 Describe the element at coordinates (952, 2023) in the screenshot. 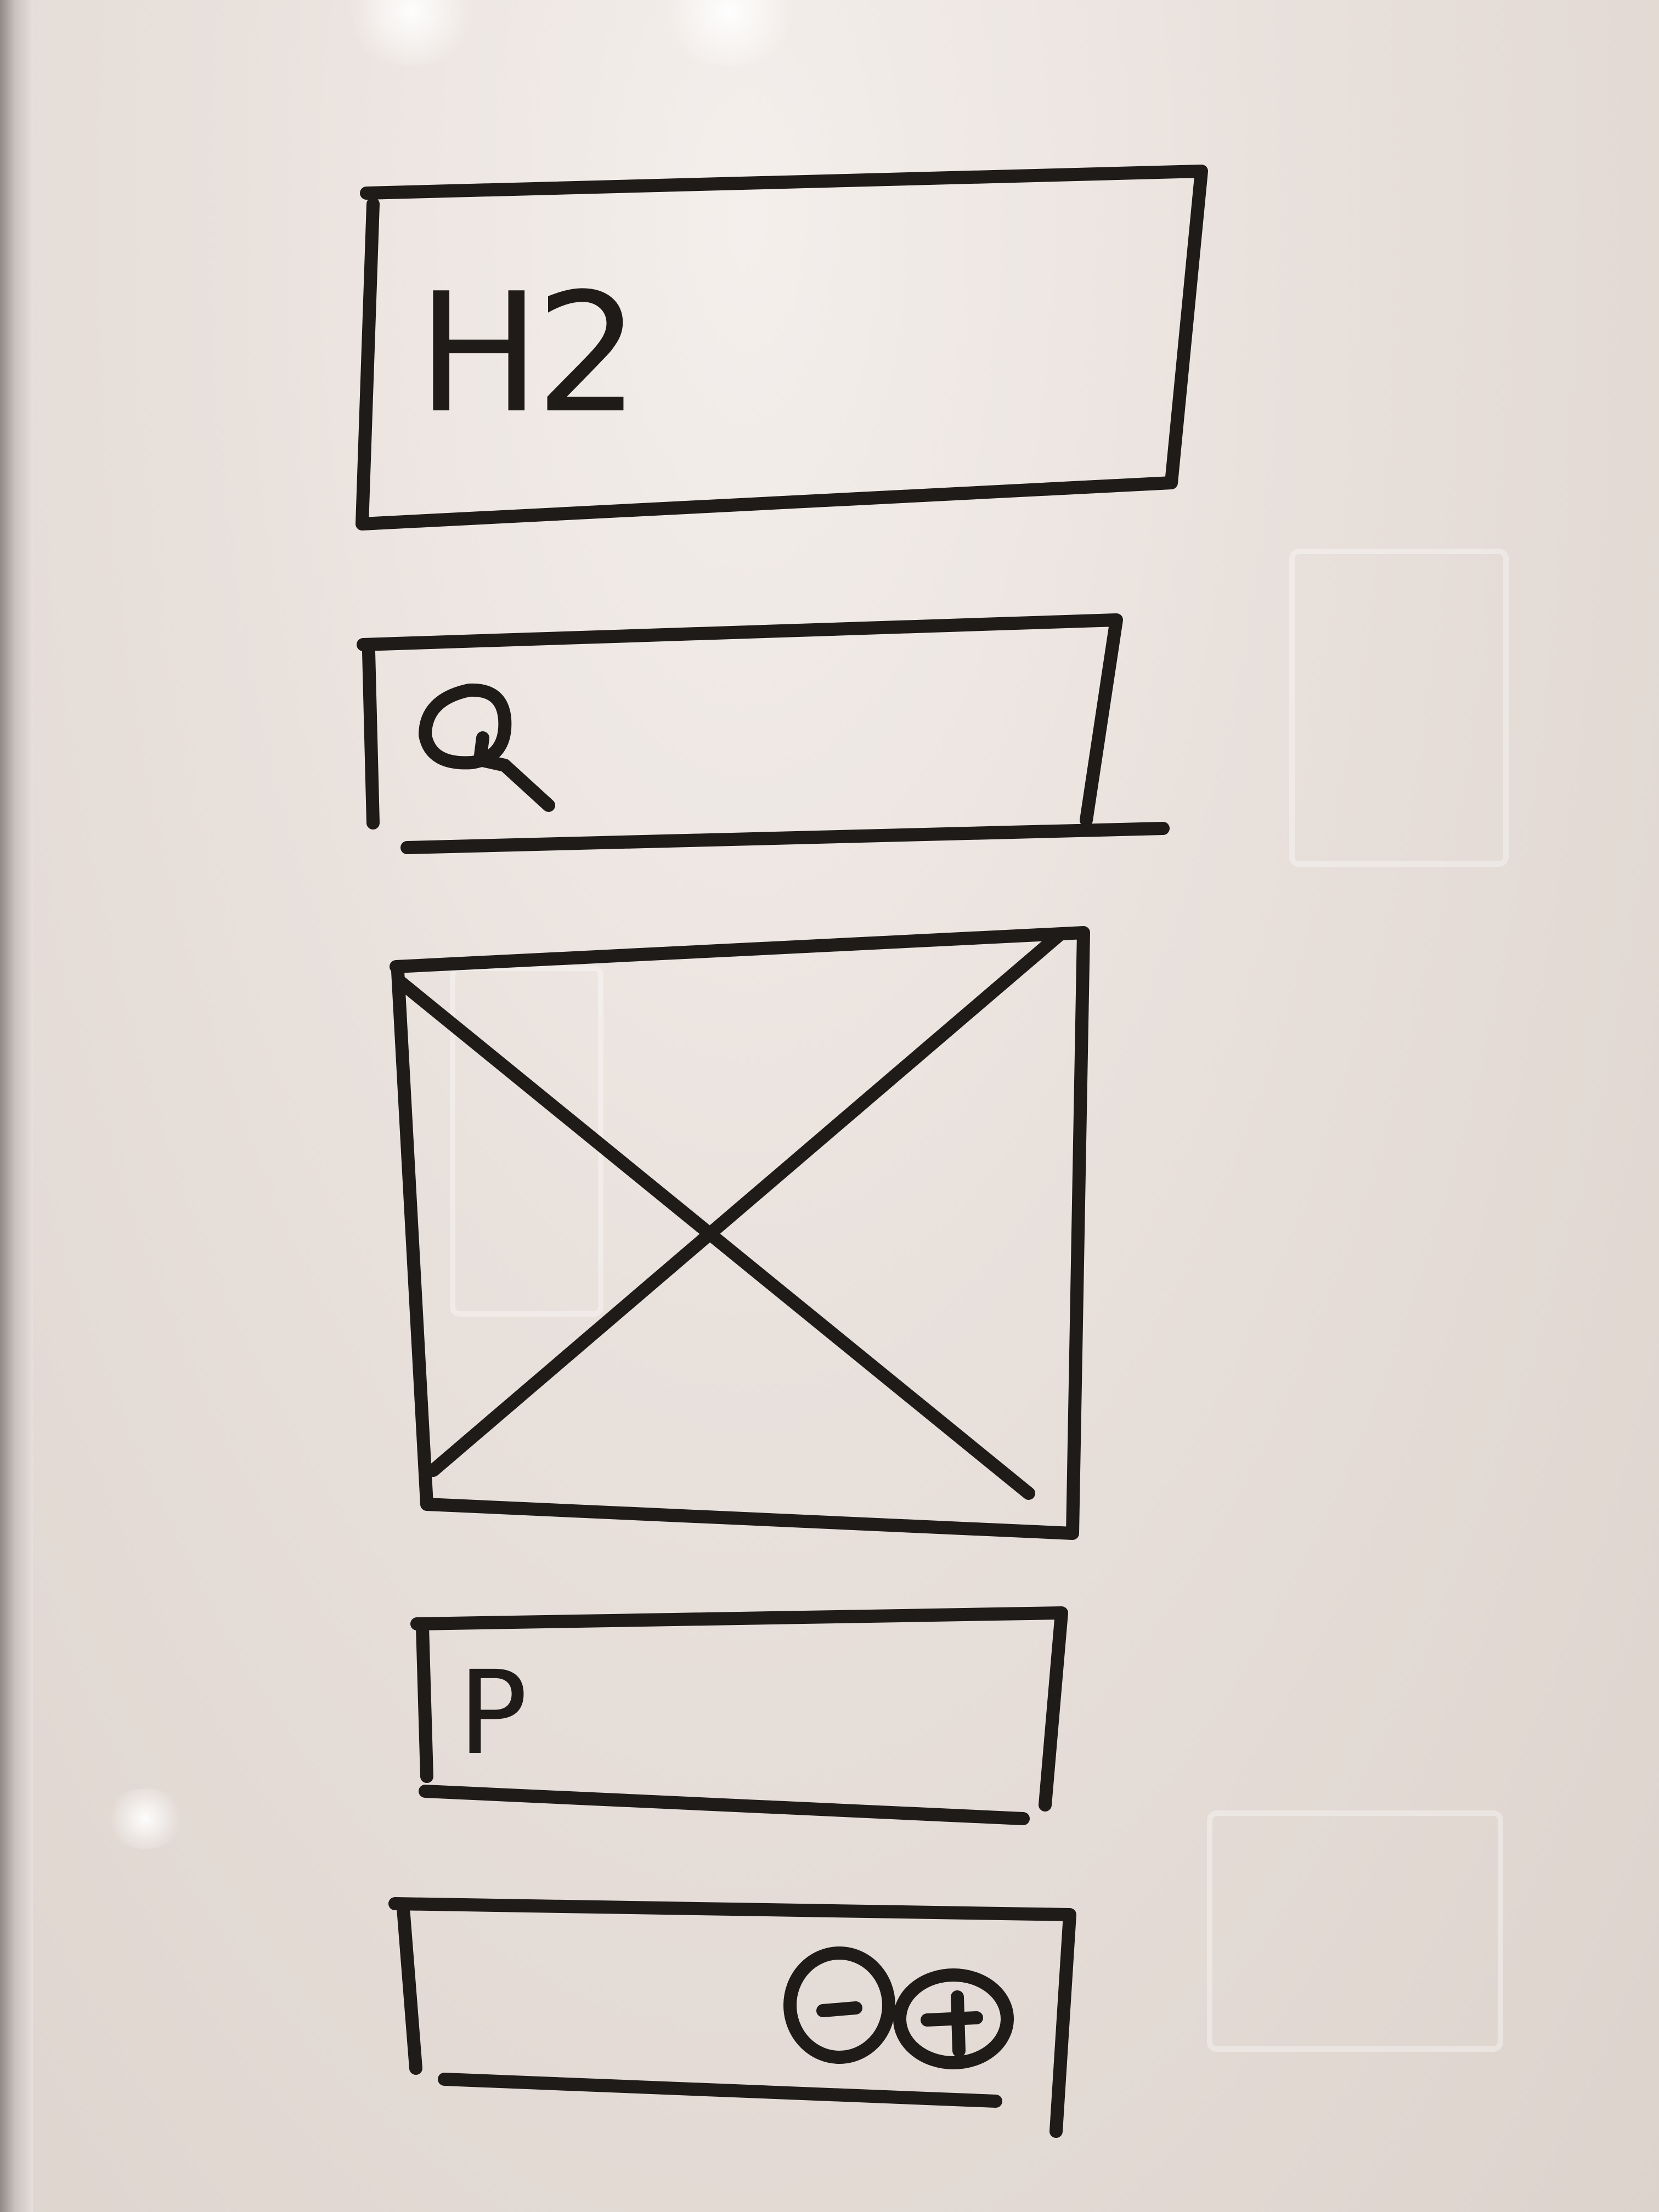

I see `plus-icon` at that location.